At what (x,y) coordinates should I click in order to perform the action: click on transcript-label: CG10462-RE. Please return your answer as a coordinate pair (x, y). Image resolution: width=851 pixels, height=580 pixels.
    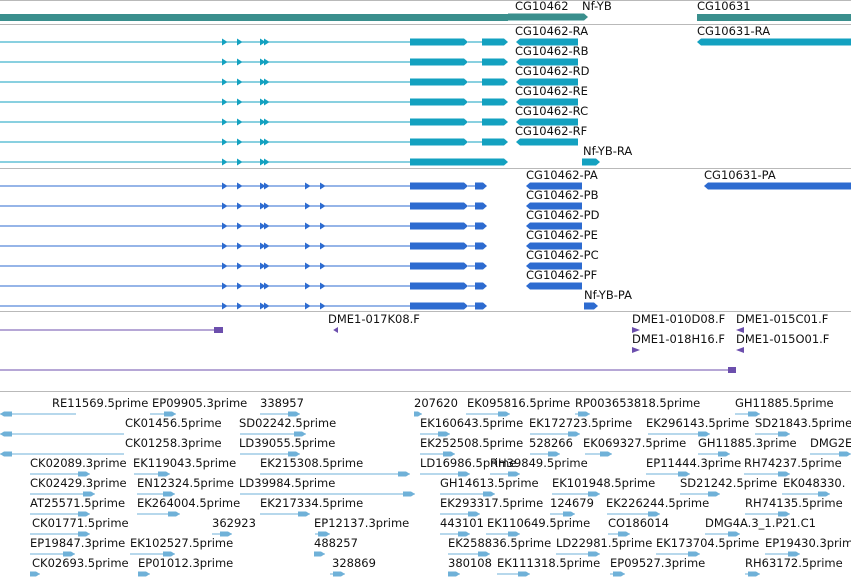
    Looking at the image, I should click on (551, 91).